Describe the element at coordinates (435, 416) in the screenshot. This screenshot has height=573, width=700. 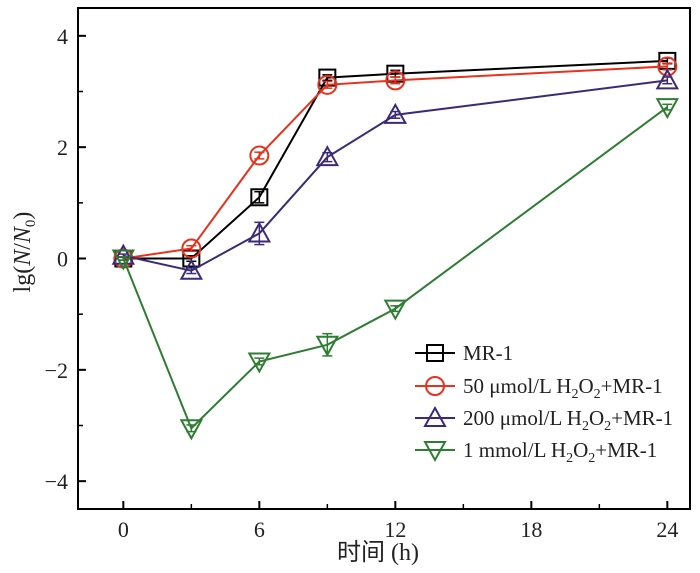
I see `legend-marker-200umol` at that location.